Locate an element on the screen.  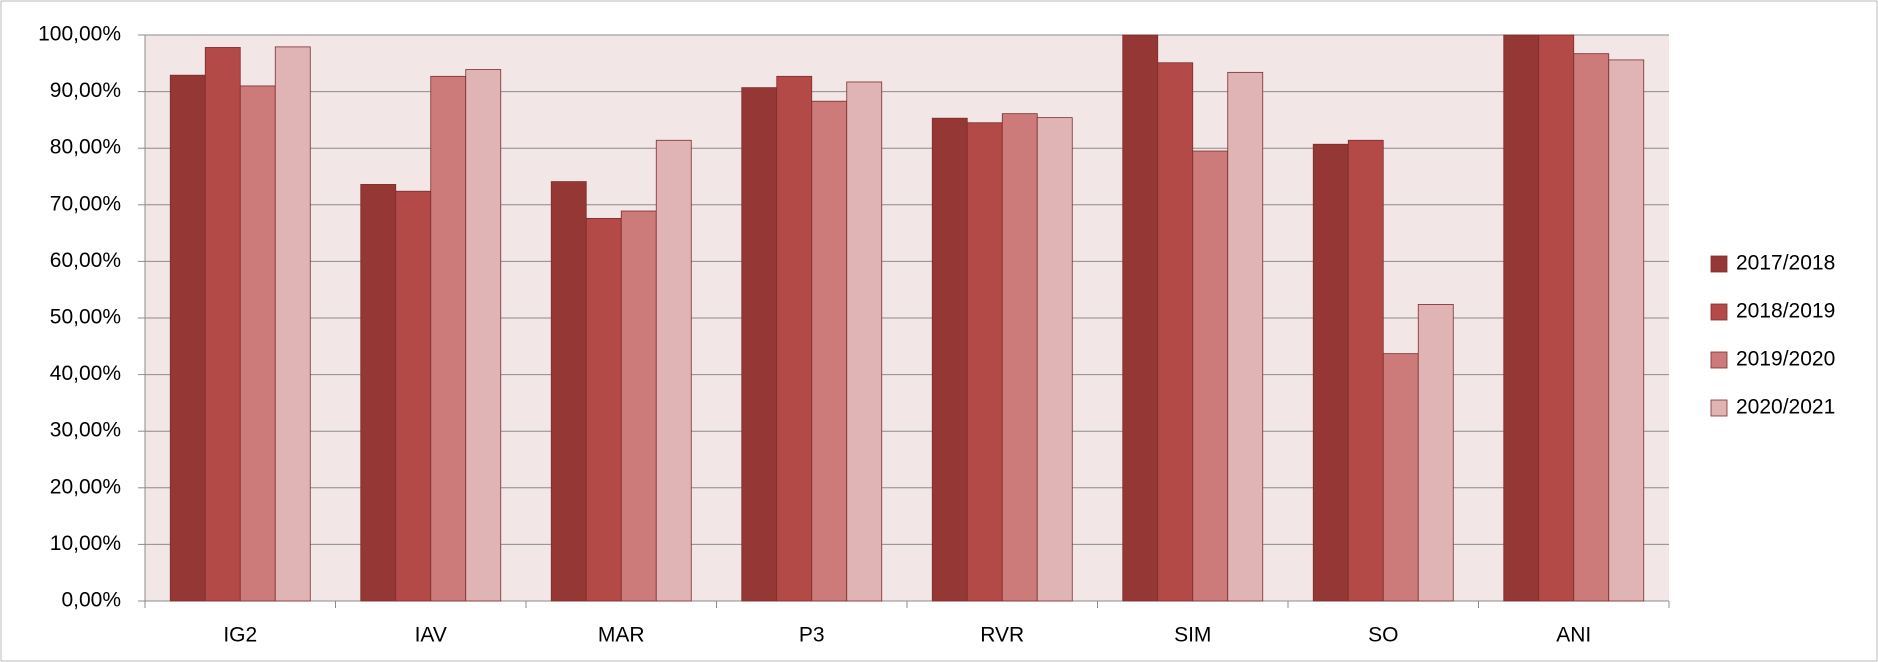
x-tick-label: IG2 is located at coordinates (240, 635).